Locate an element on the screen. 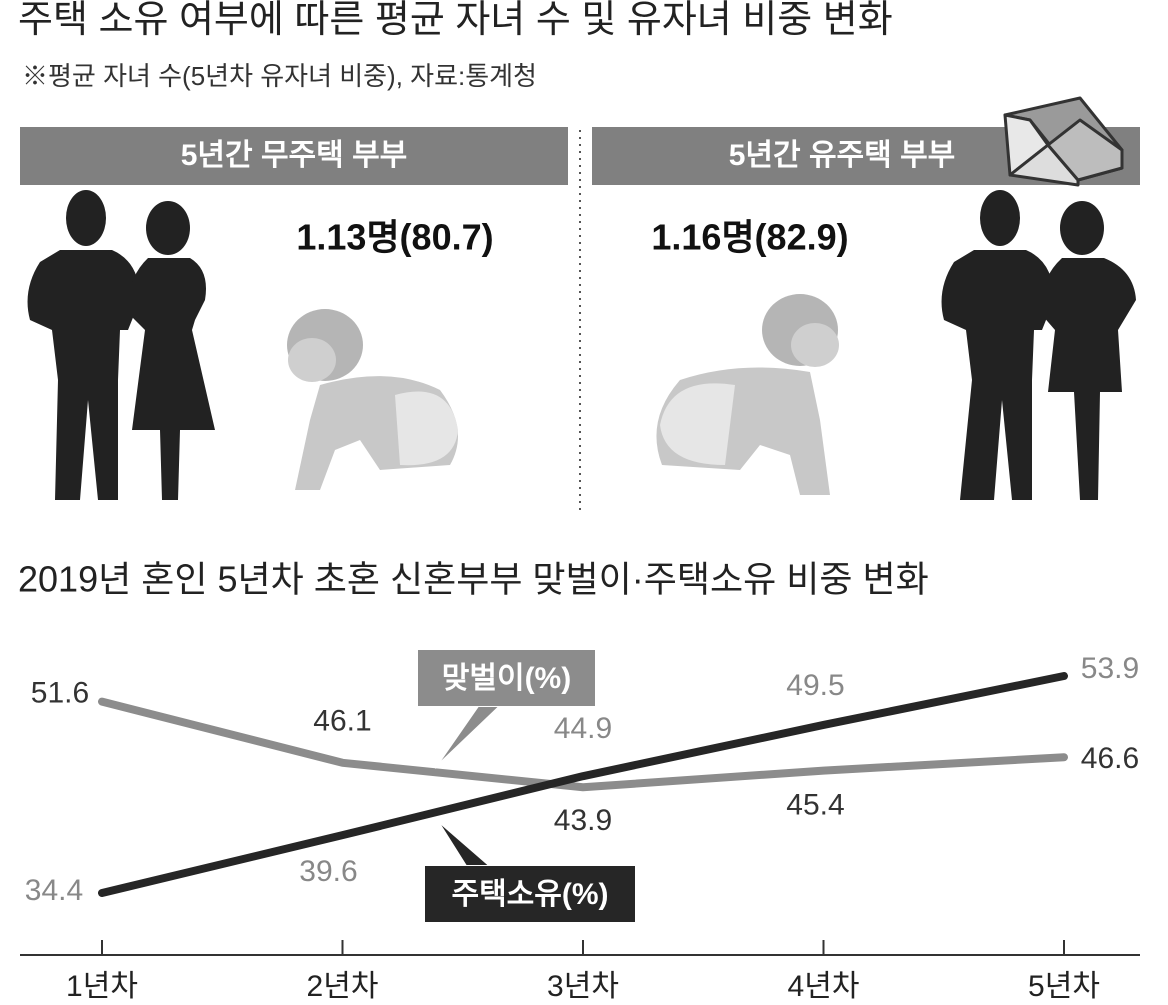 This screenshot has width=1168, height=1005. value-label: 39.6 is located at coordinates (328, 871).